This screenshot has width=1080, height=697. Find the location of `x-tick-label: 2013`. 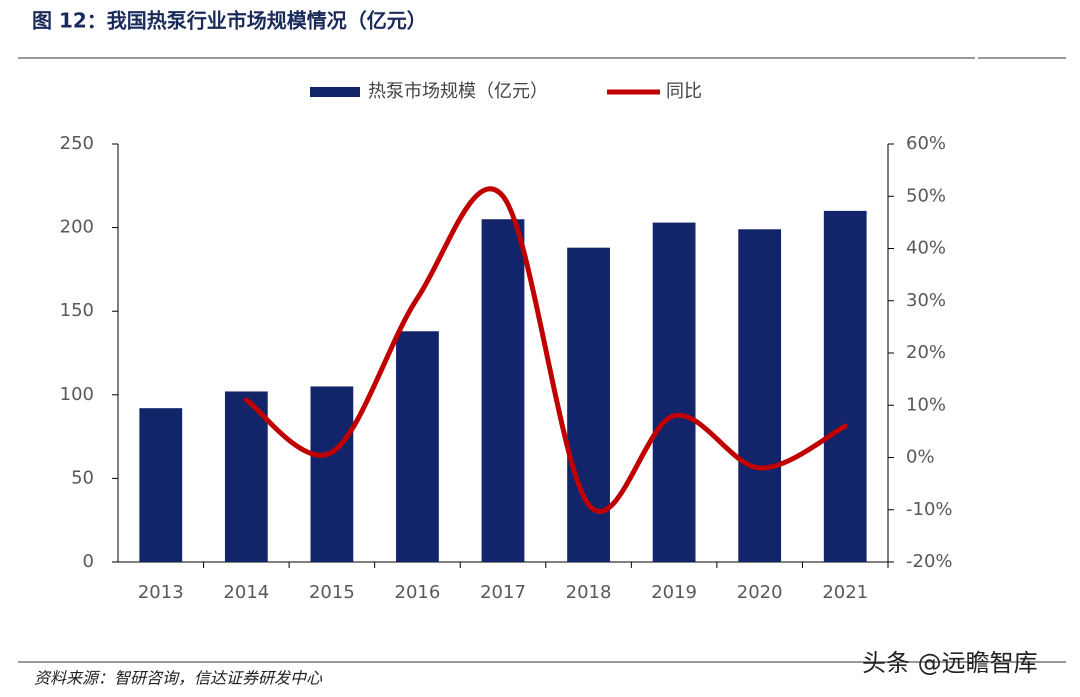

x-tick-label: 2013 is located at coordinates (161, 592).